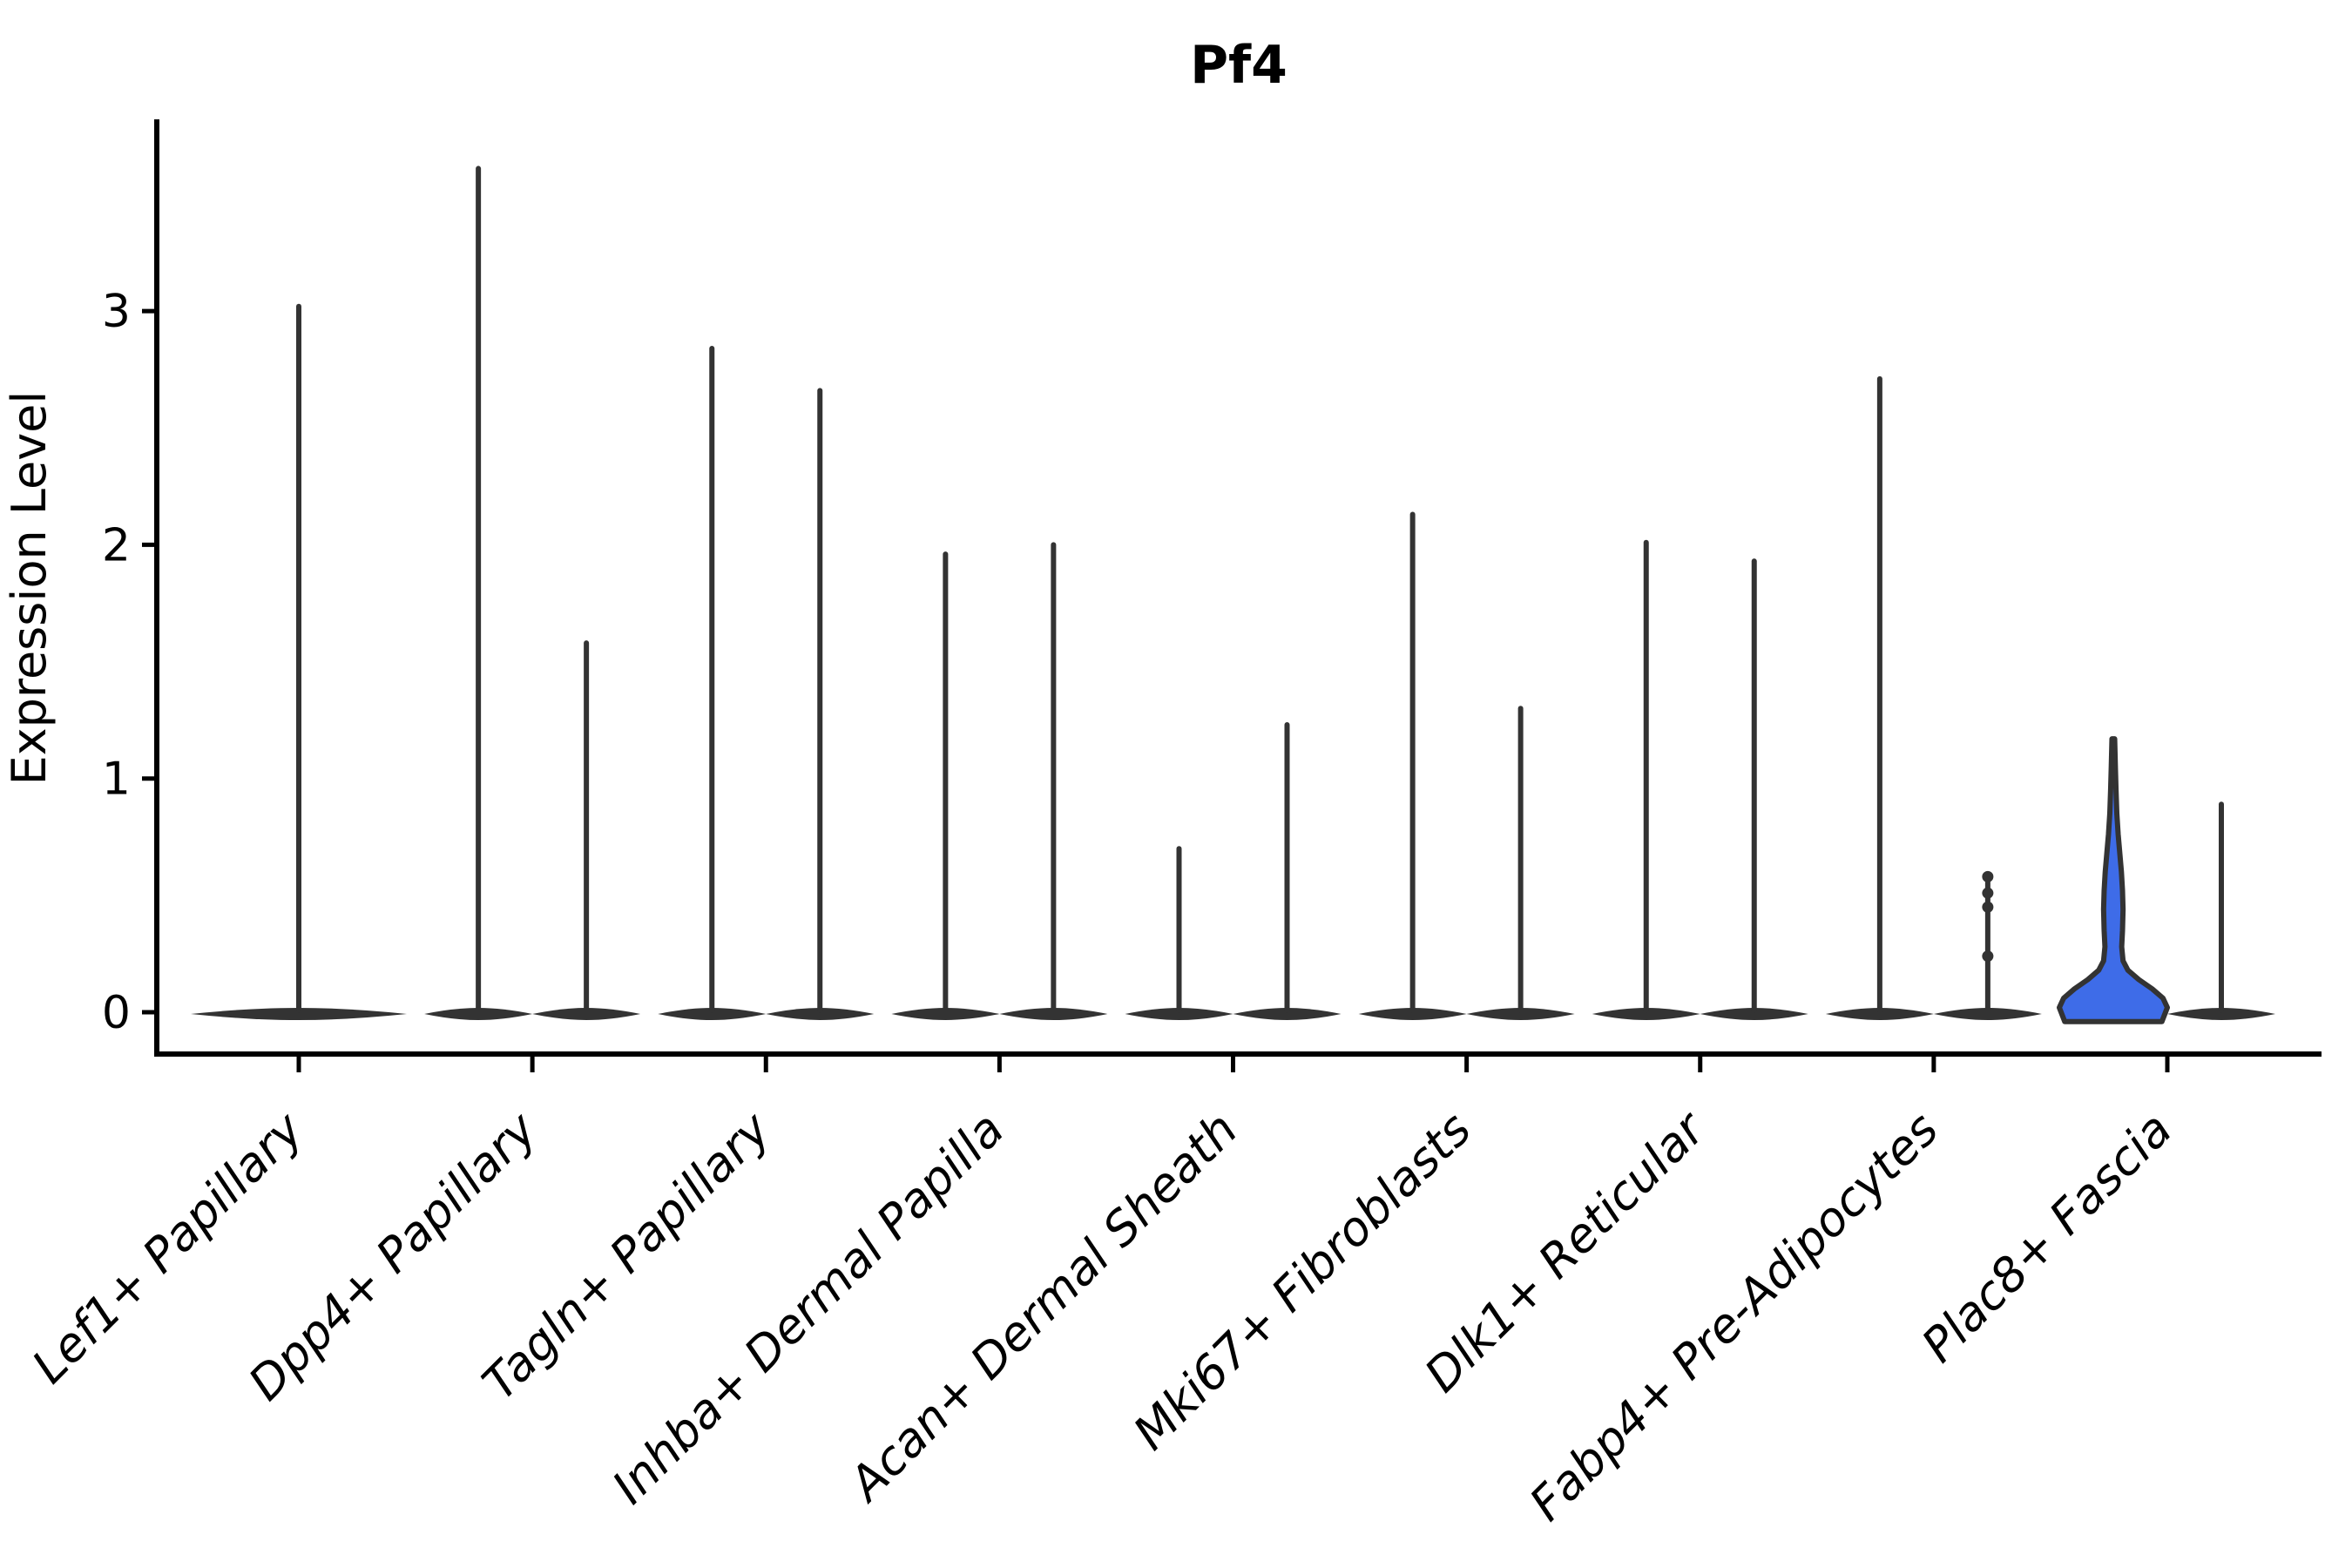  Describe the element at coordinates (116, 780) in the screenshot. I see `y-tick-label: 1` at that location.